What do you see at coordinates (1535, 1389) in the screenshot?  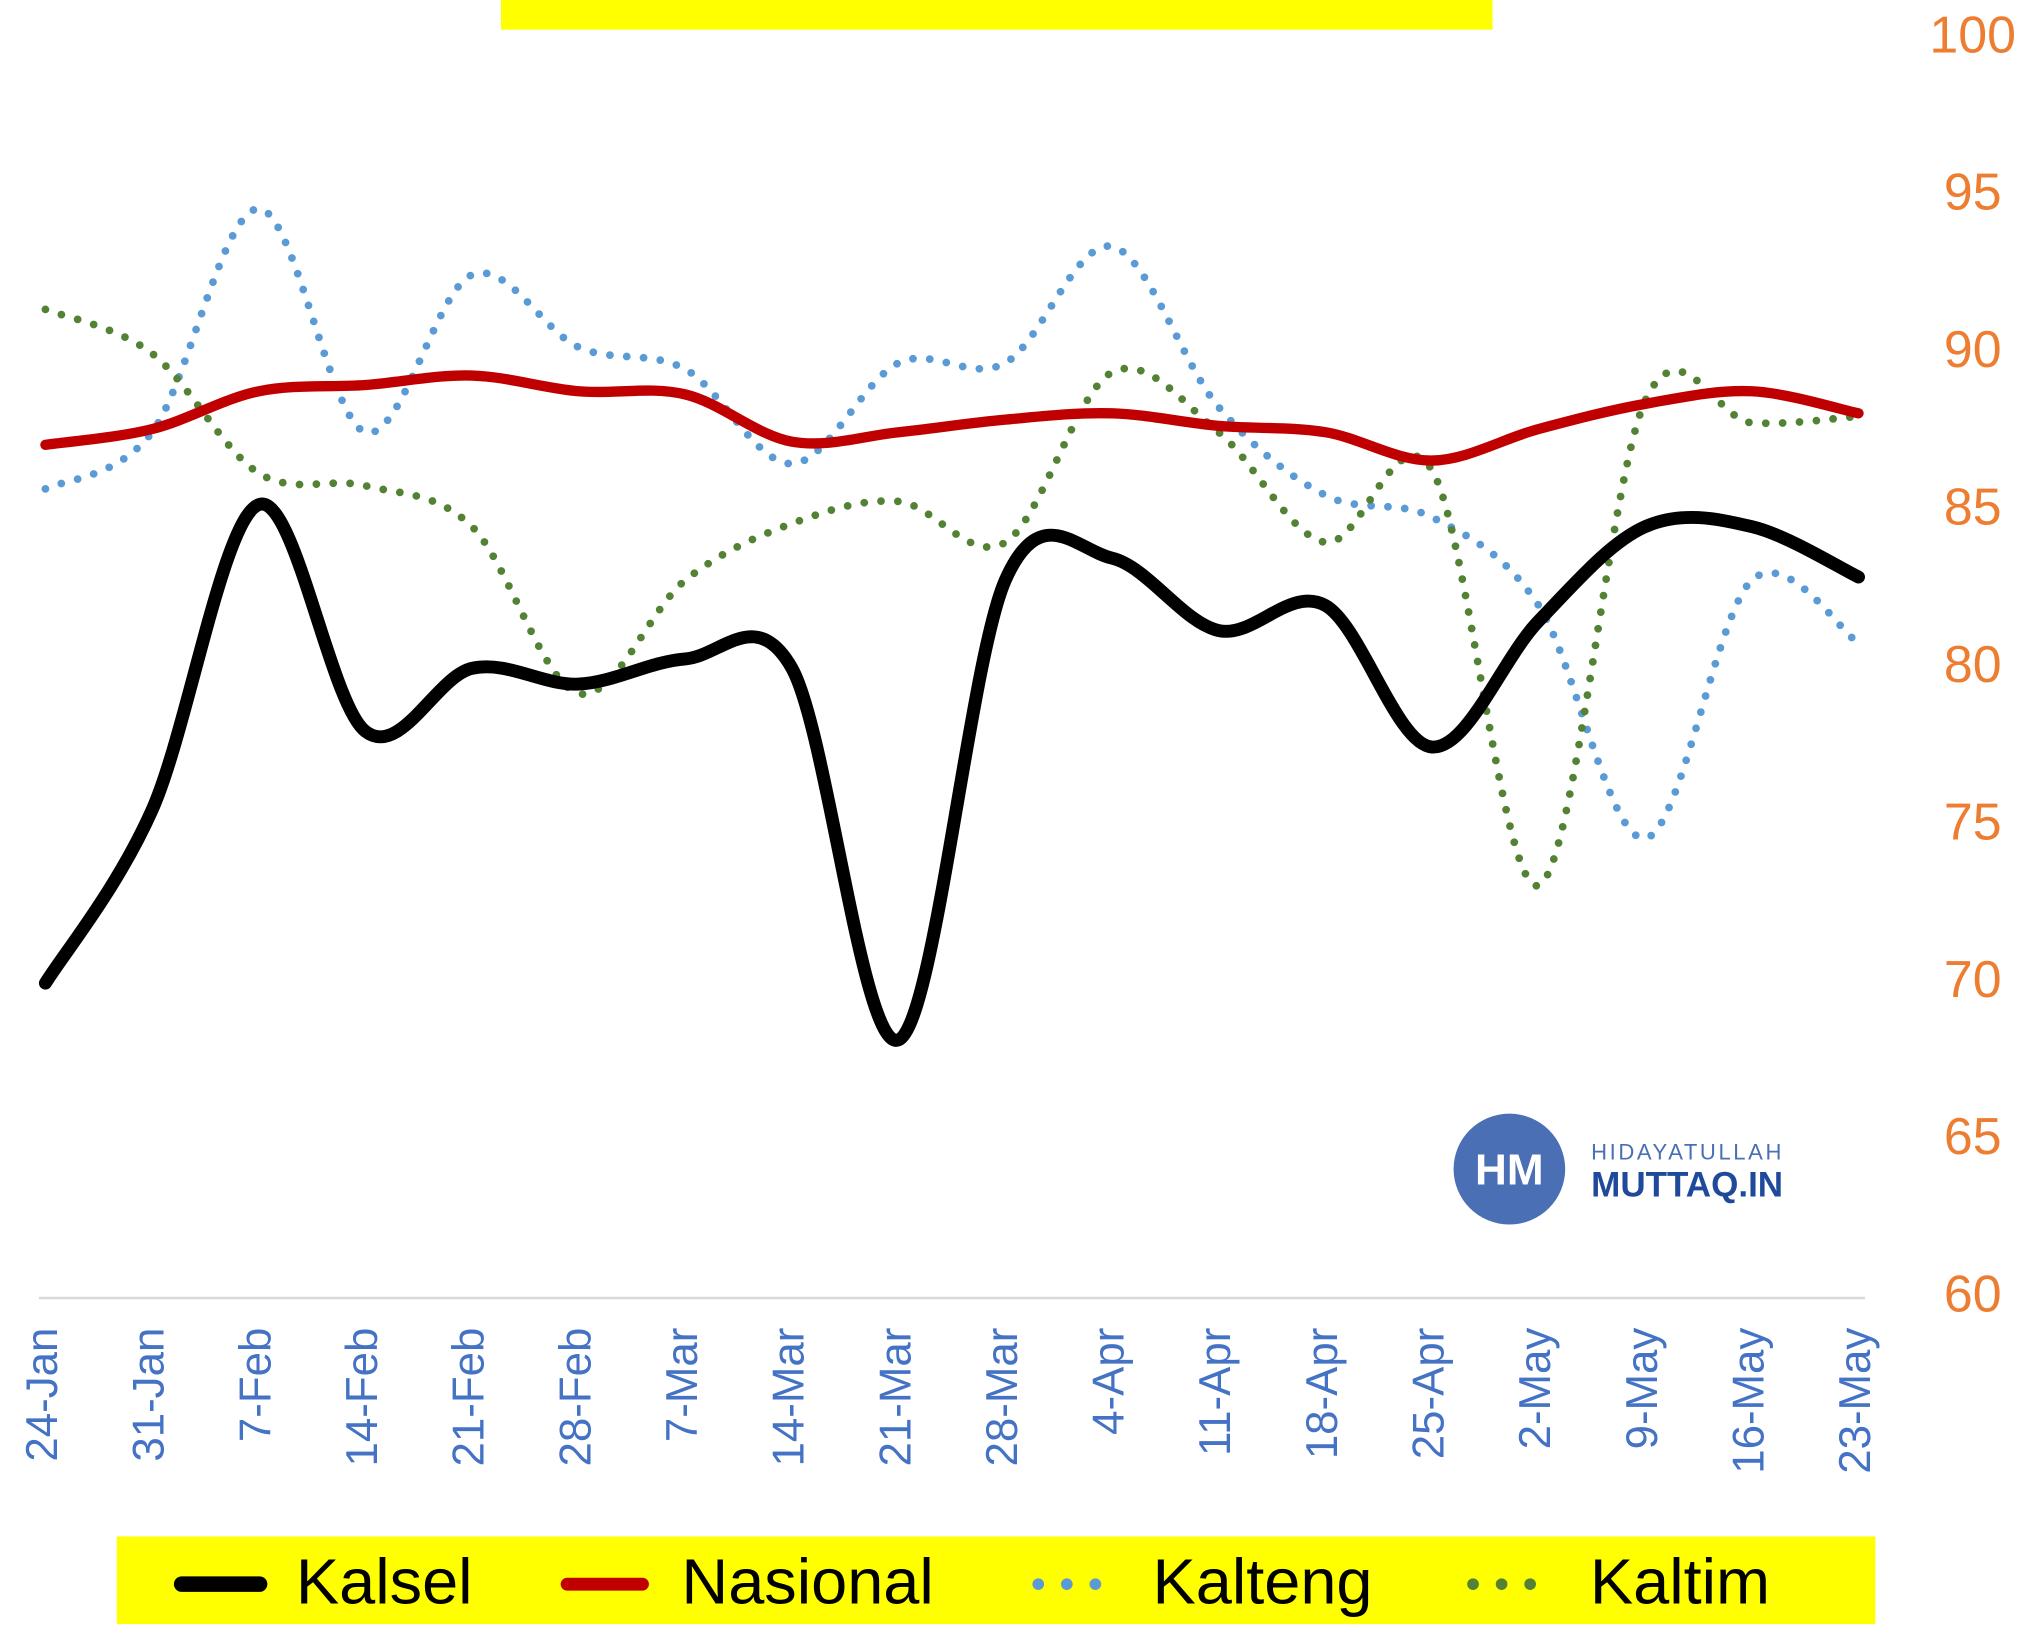 I see `x-tick-label: 2-May` at bounding box center [1535, 1389].